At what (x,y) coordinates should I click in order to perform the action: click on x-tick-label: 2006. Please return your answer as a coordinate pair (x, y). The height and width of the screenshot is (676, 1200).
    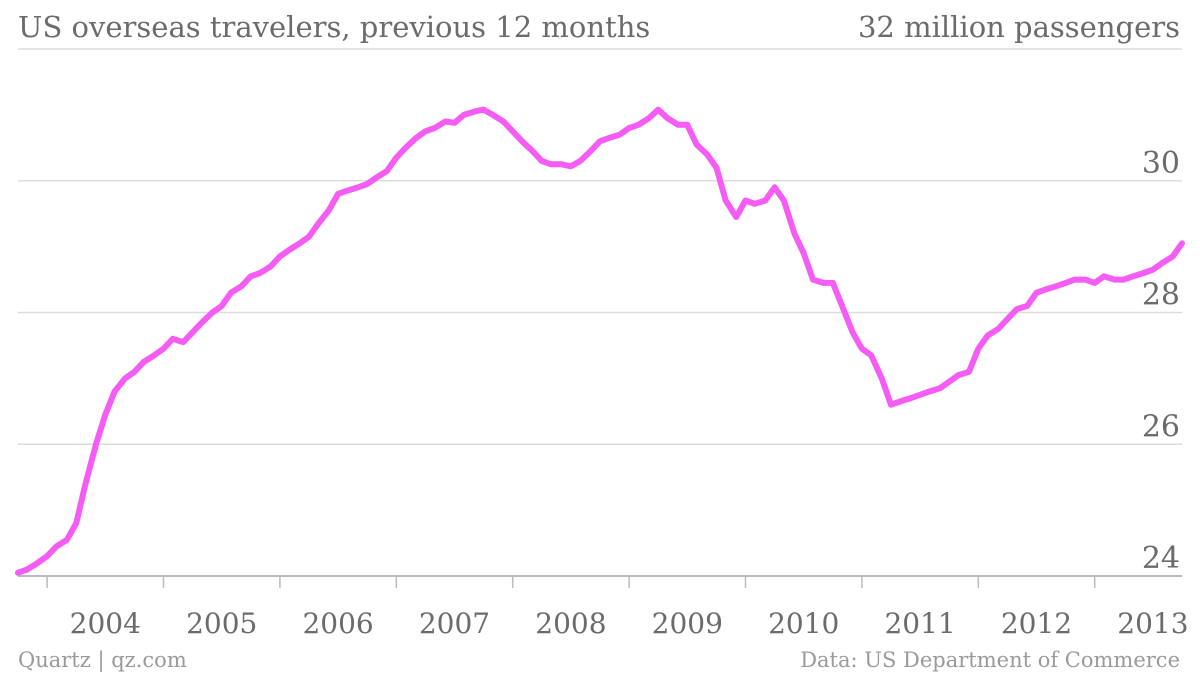
    Looking at the image, I should click on (337, 623).